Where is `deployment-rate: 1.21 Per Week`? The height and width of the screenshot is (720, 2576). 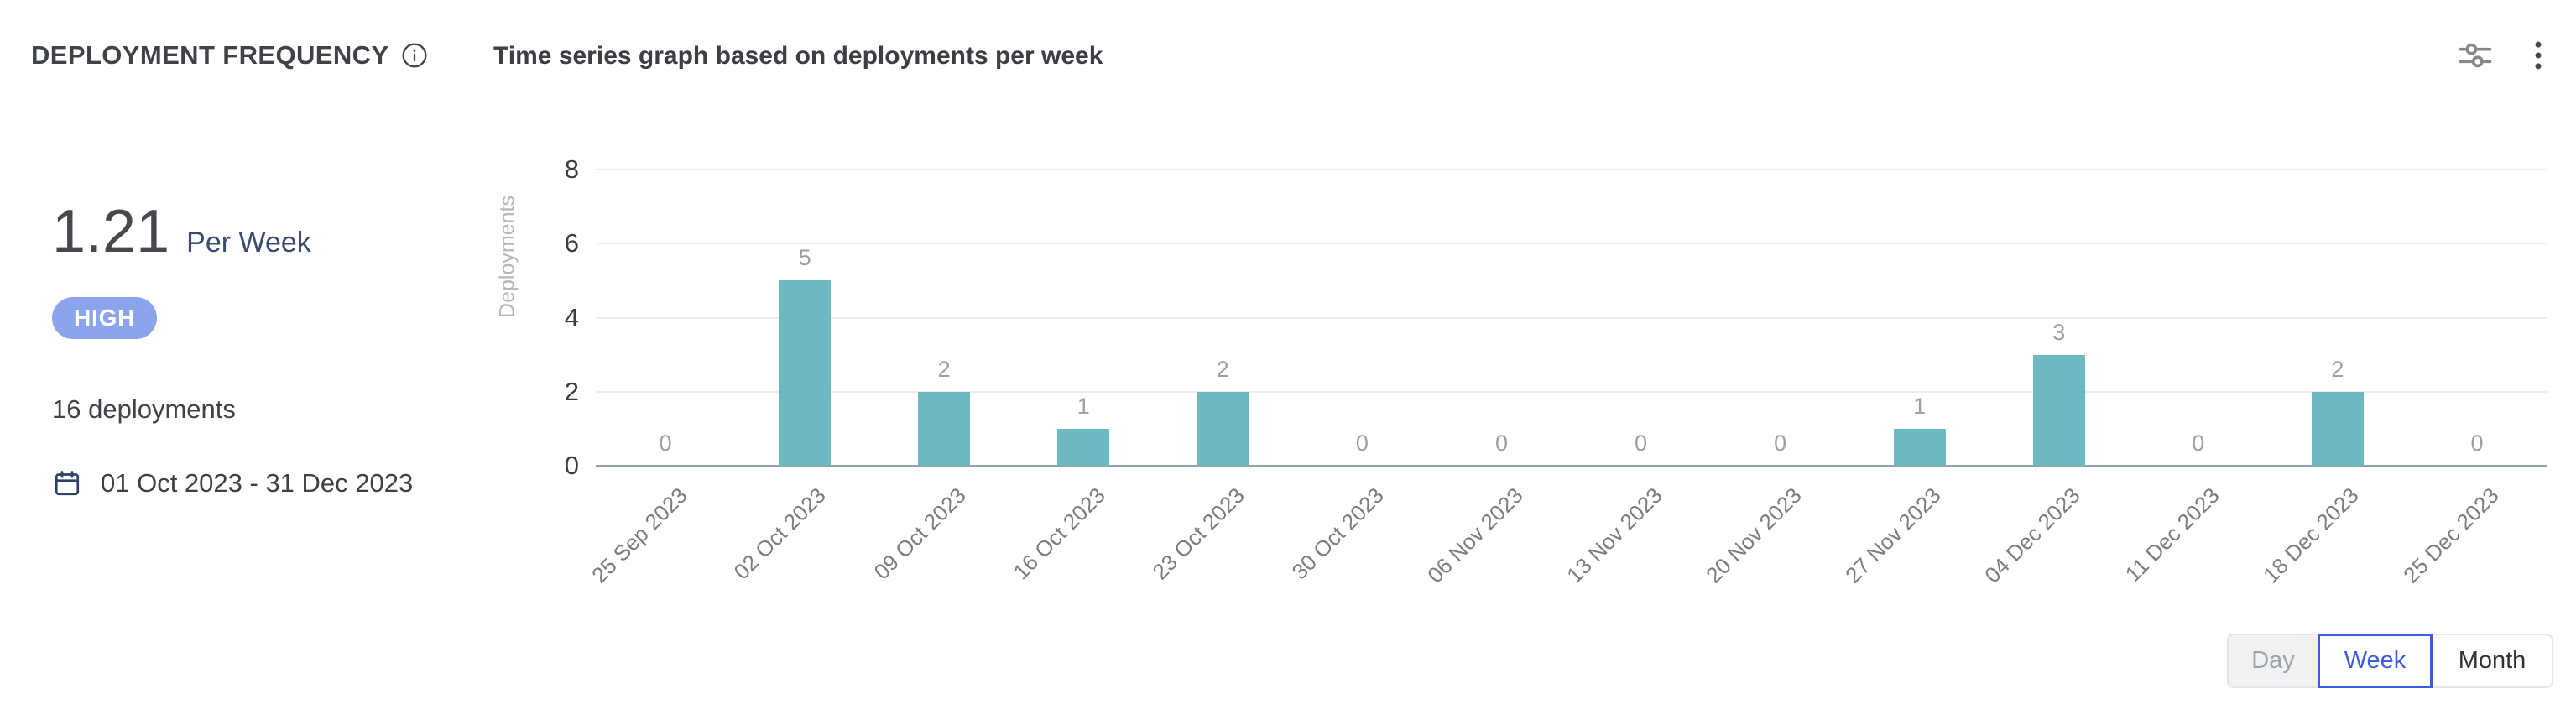 deployment-rate: 1.21 Per Week is located at coordinates (232, 231).